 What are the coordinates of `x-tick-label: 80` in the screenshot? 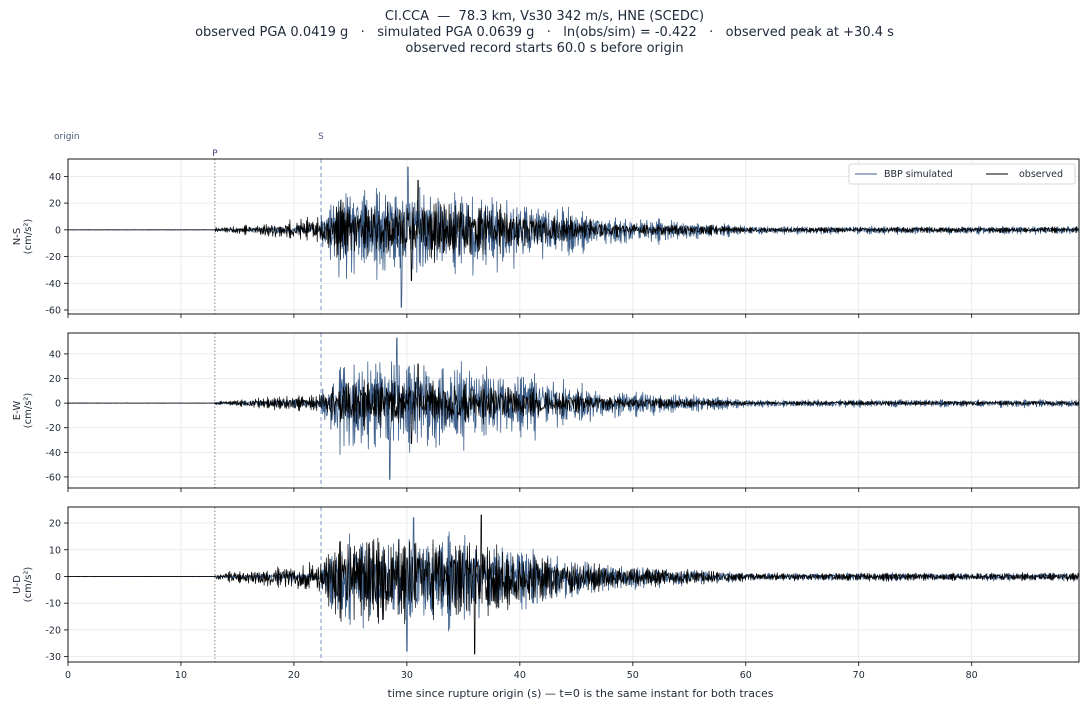 It's located at (972, 675).